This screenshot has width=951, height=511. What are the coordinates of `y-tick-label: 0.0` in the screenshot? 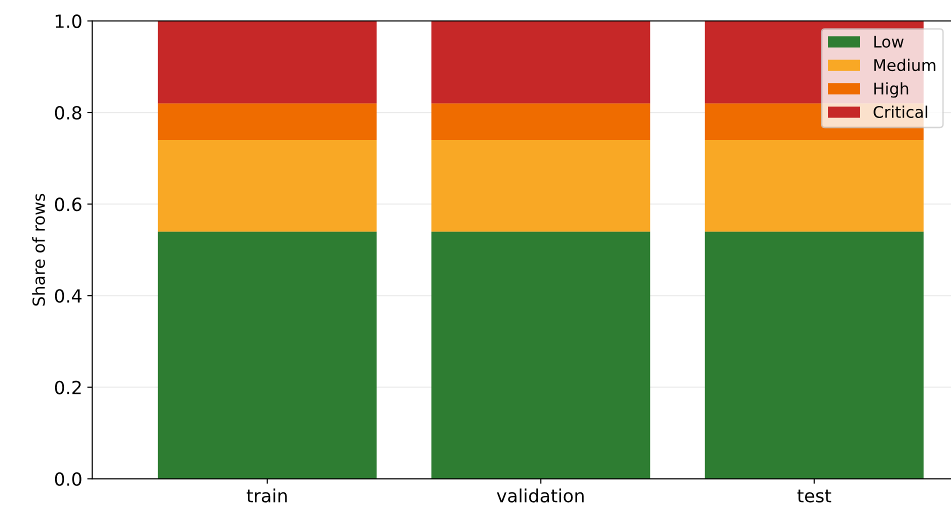 It's located at (68, 479).